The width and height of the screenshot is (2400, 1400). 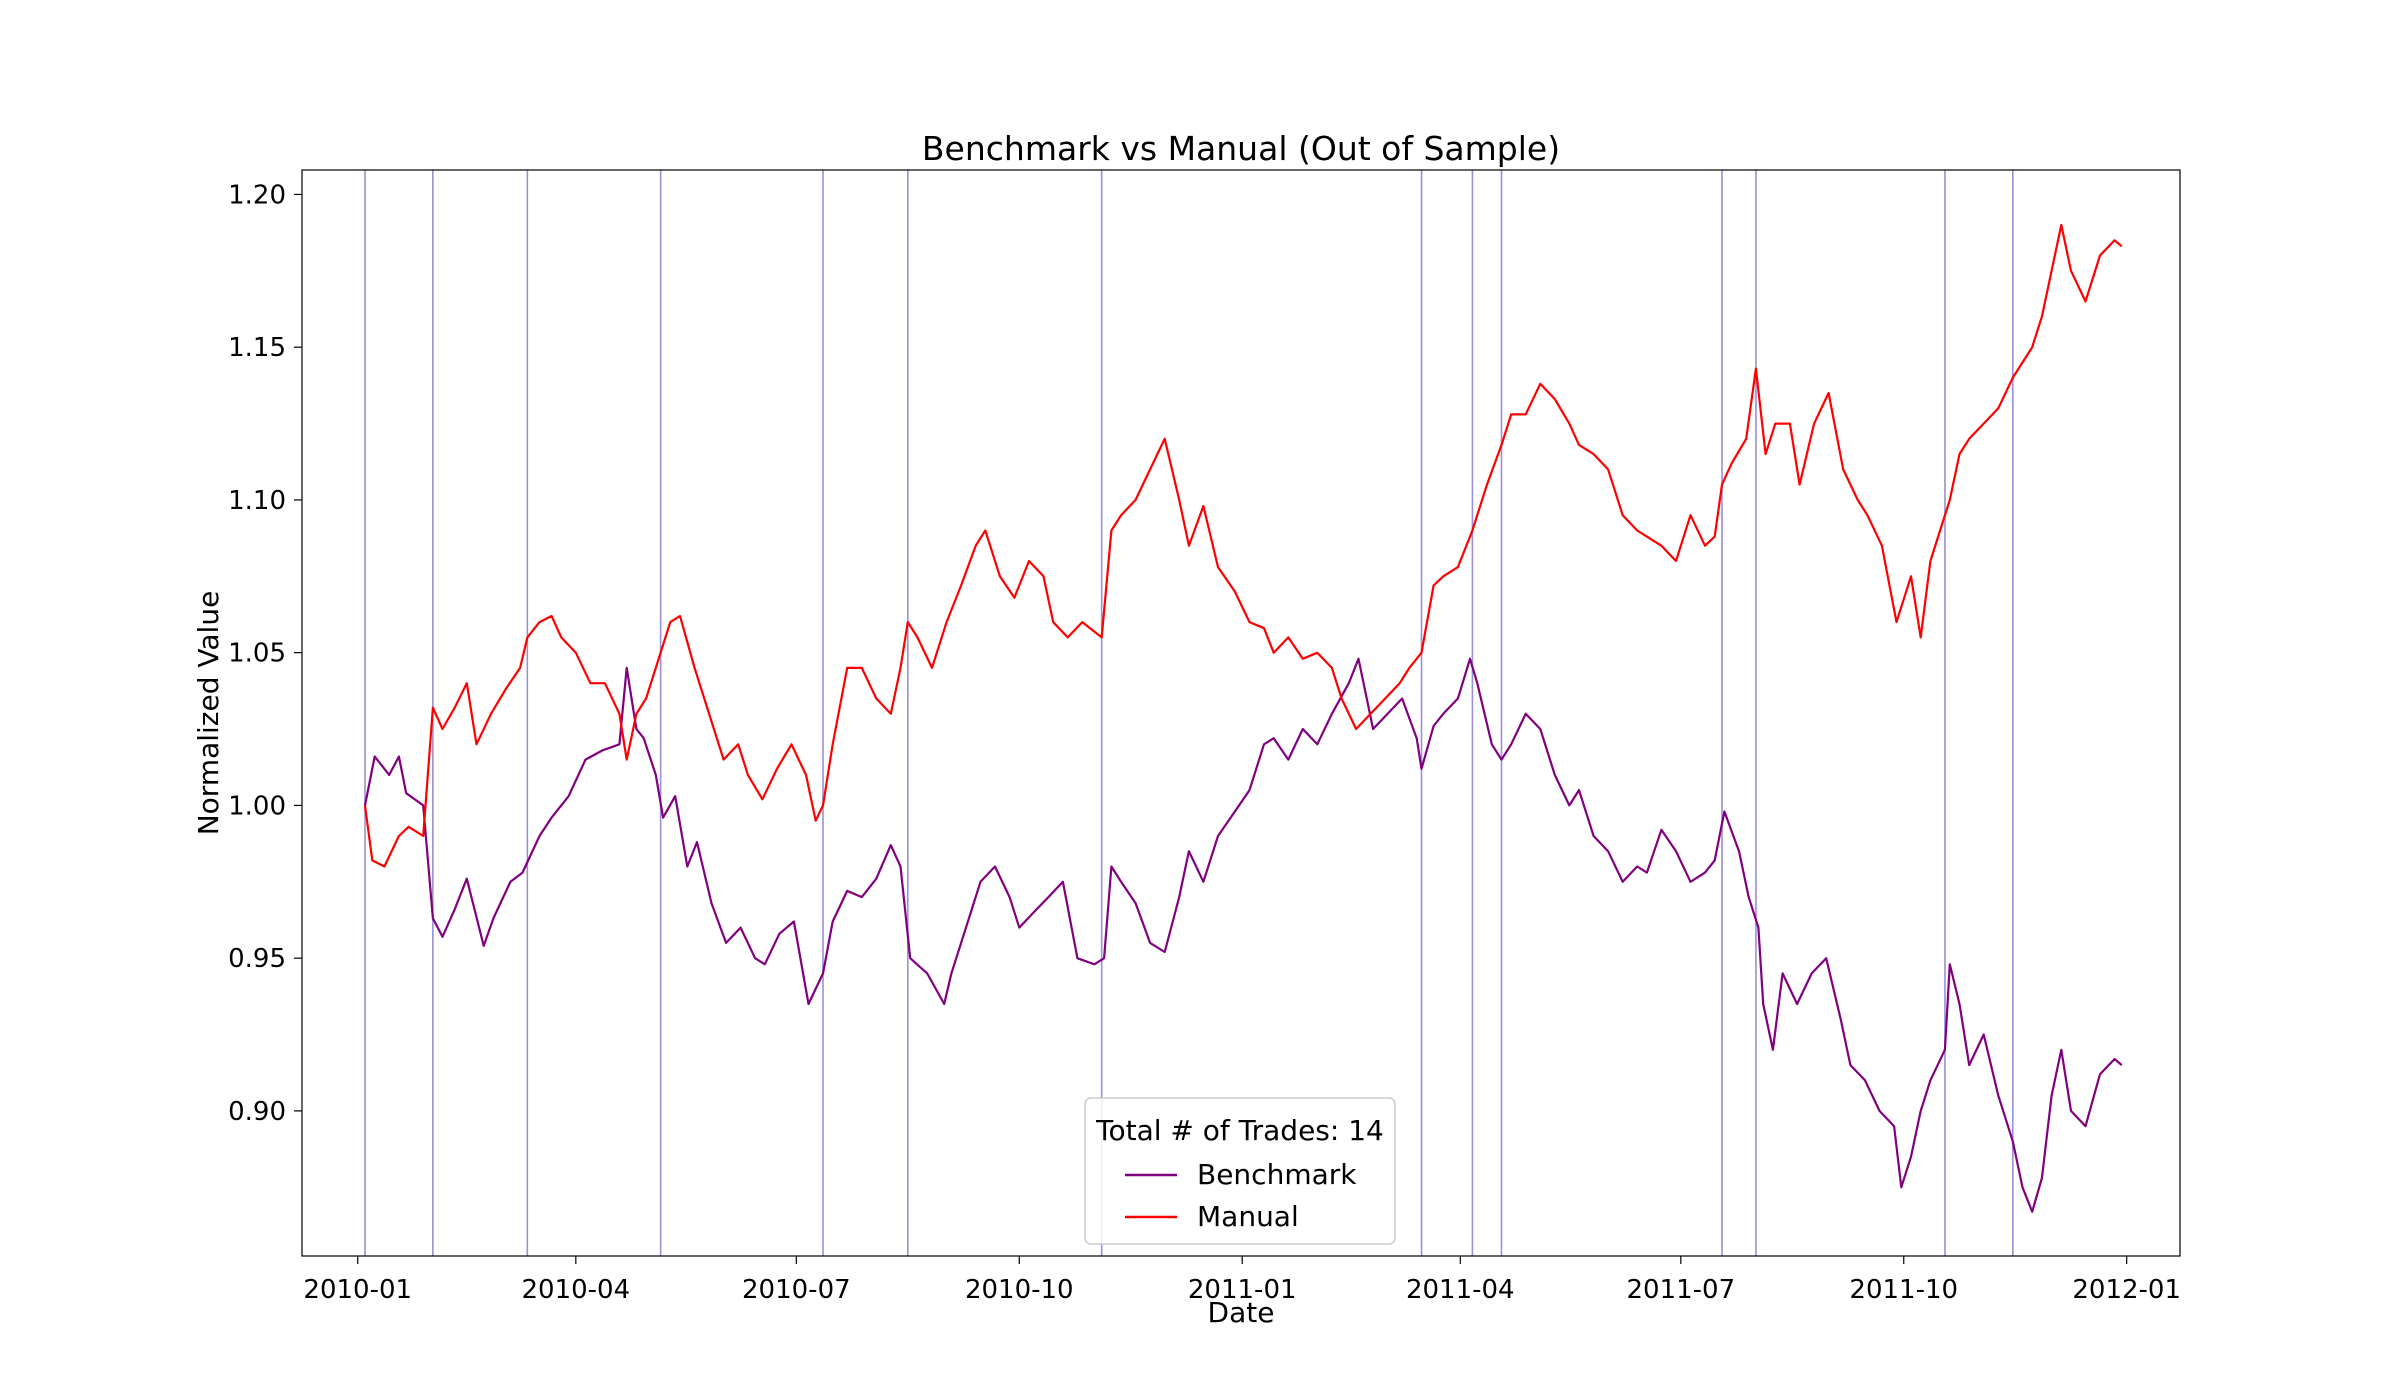 I want to click on y-axis: 0.90 0.95 1.00 1.05 1.10 1.15 1.20, so click(x=265, y=653).